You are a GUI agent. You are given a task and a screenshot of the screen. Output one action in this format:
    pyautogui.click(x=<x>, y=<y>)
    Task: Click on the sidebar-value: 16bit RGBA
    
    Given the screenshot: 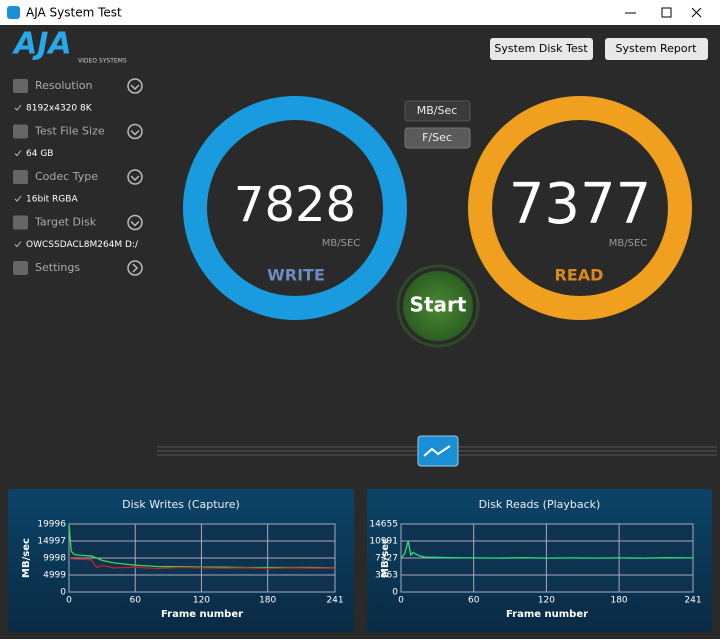 What is the action you would take?
    pyautogui.click(x=52, y=200)
    